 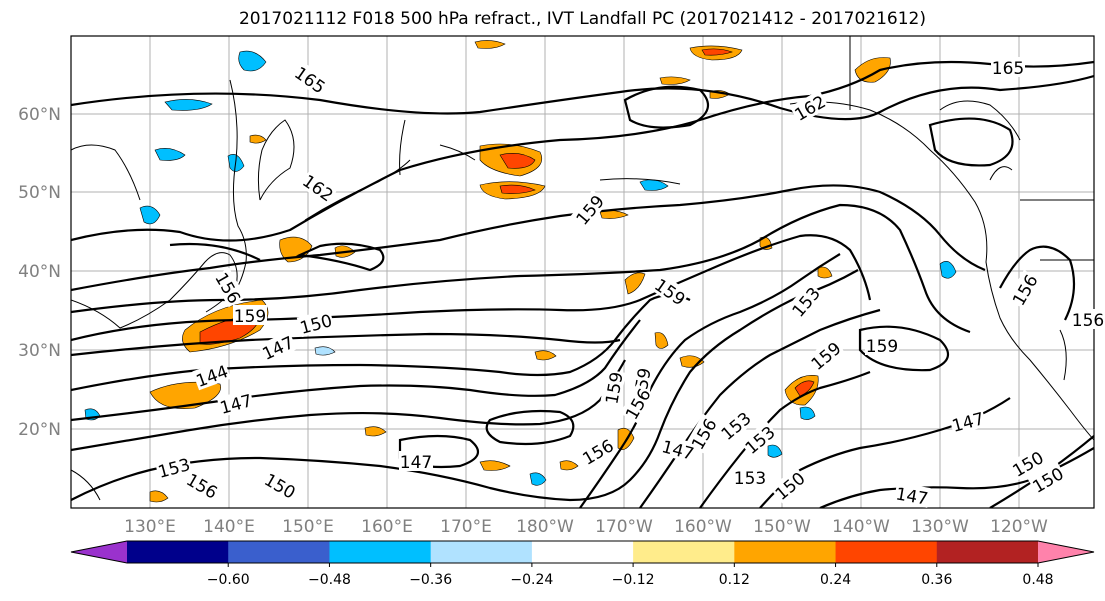 What do you see at coordinates (308, 527) in the screenshot?
I see `lon-label-150e: 150°E` at bounding box center [308, 527].